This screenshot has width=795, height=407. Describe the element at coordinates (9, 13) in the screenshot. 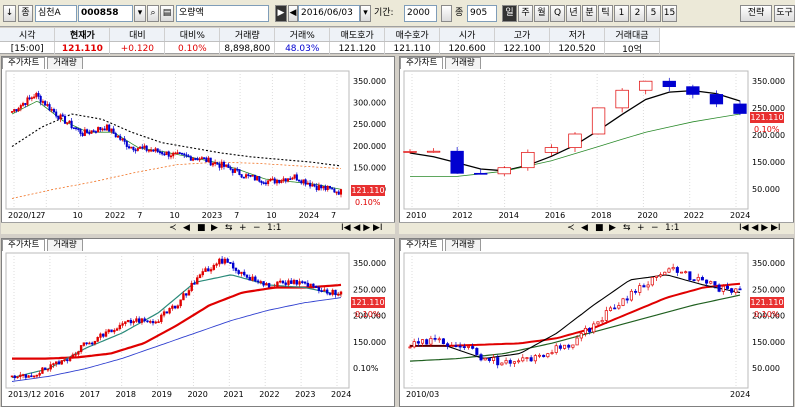

I see `down-arrow-icon: ↓` at that location.